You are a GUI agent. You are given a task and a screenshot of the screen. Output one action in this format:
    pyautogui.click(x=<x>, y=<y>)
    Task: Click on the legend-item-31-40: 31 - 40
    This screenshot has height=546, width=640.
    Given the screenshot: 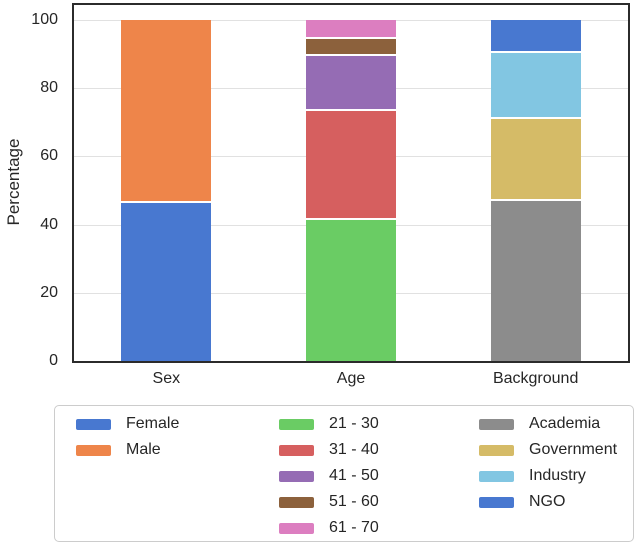 What is the action you would take?
    pyautogui.click(x=329, y=450)
    